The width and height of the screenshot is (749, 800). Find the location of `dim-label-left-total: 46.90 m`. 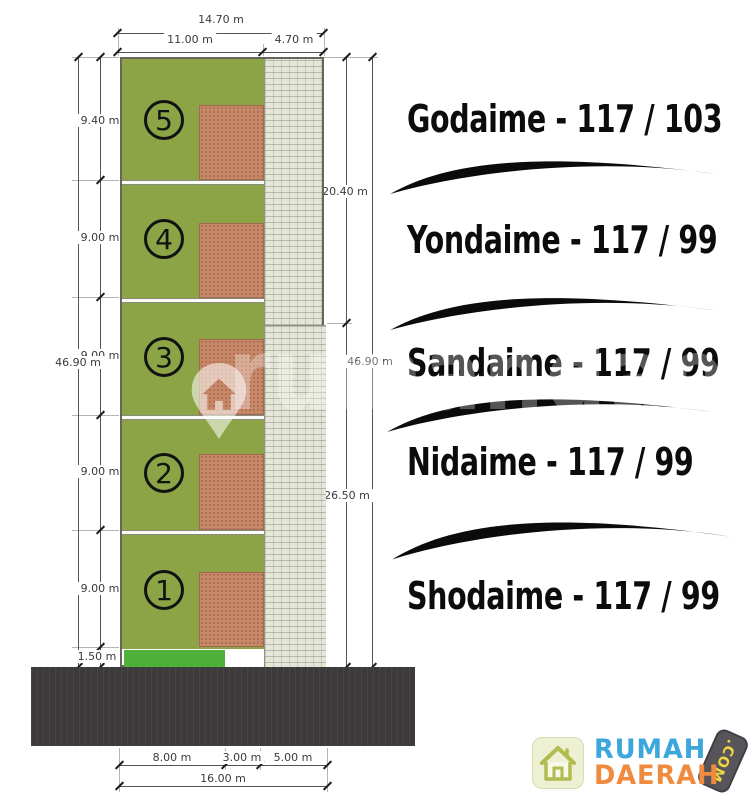

dim-label-left-total: 46.90 m is located at coordinates (78, 362).